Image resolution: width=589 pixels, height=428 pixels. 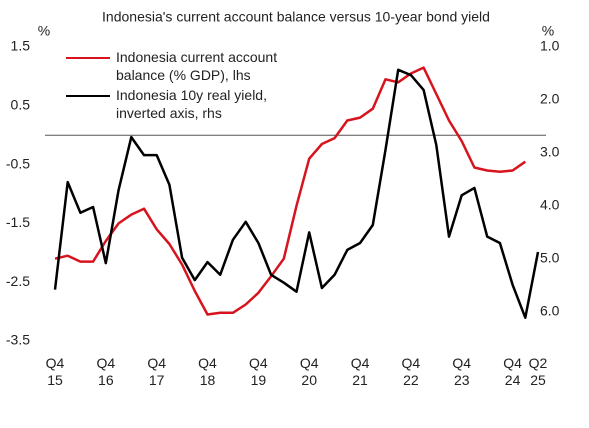 What do you see at coordinates (44, 31) in the screenshot?
I see `y-unit: %` at bounding box center [44, 31].